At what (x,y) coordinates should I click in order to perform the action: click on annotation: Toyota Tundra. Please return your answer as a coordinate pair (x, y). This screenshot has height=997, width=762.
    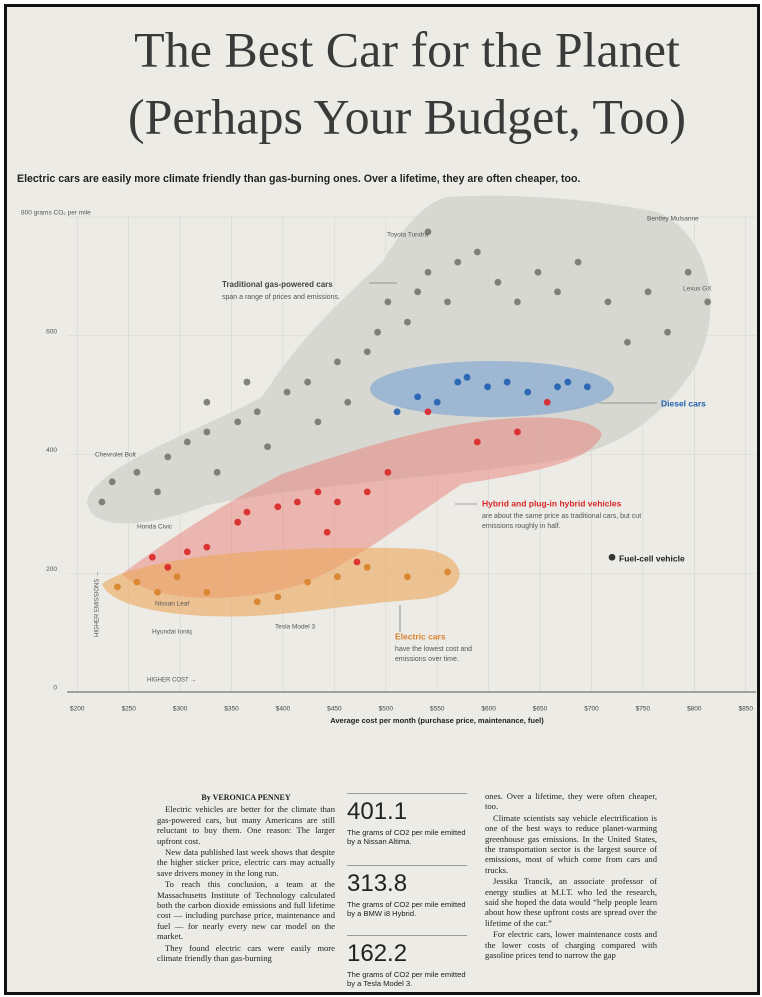
    Looking at the image, I should click on (408, 235).